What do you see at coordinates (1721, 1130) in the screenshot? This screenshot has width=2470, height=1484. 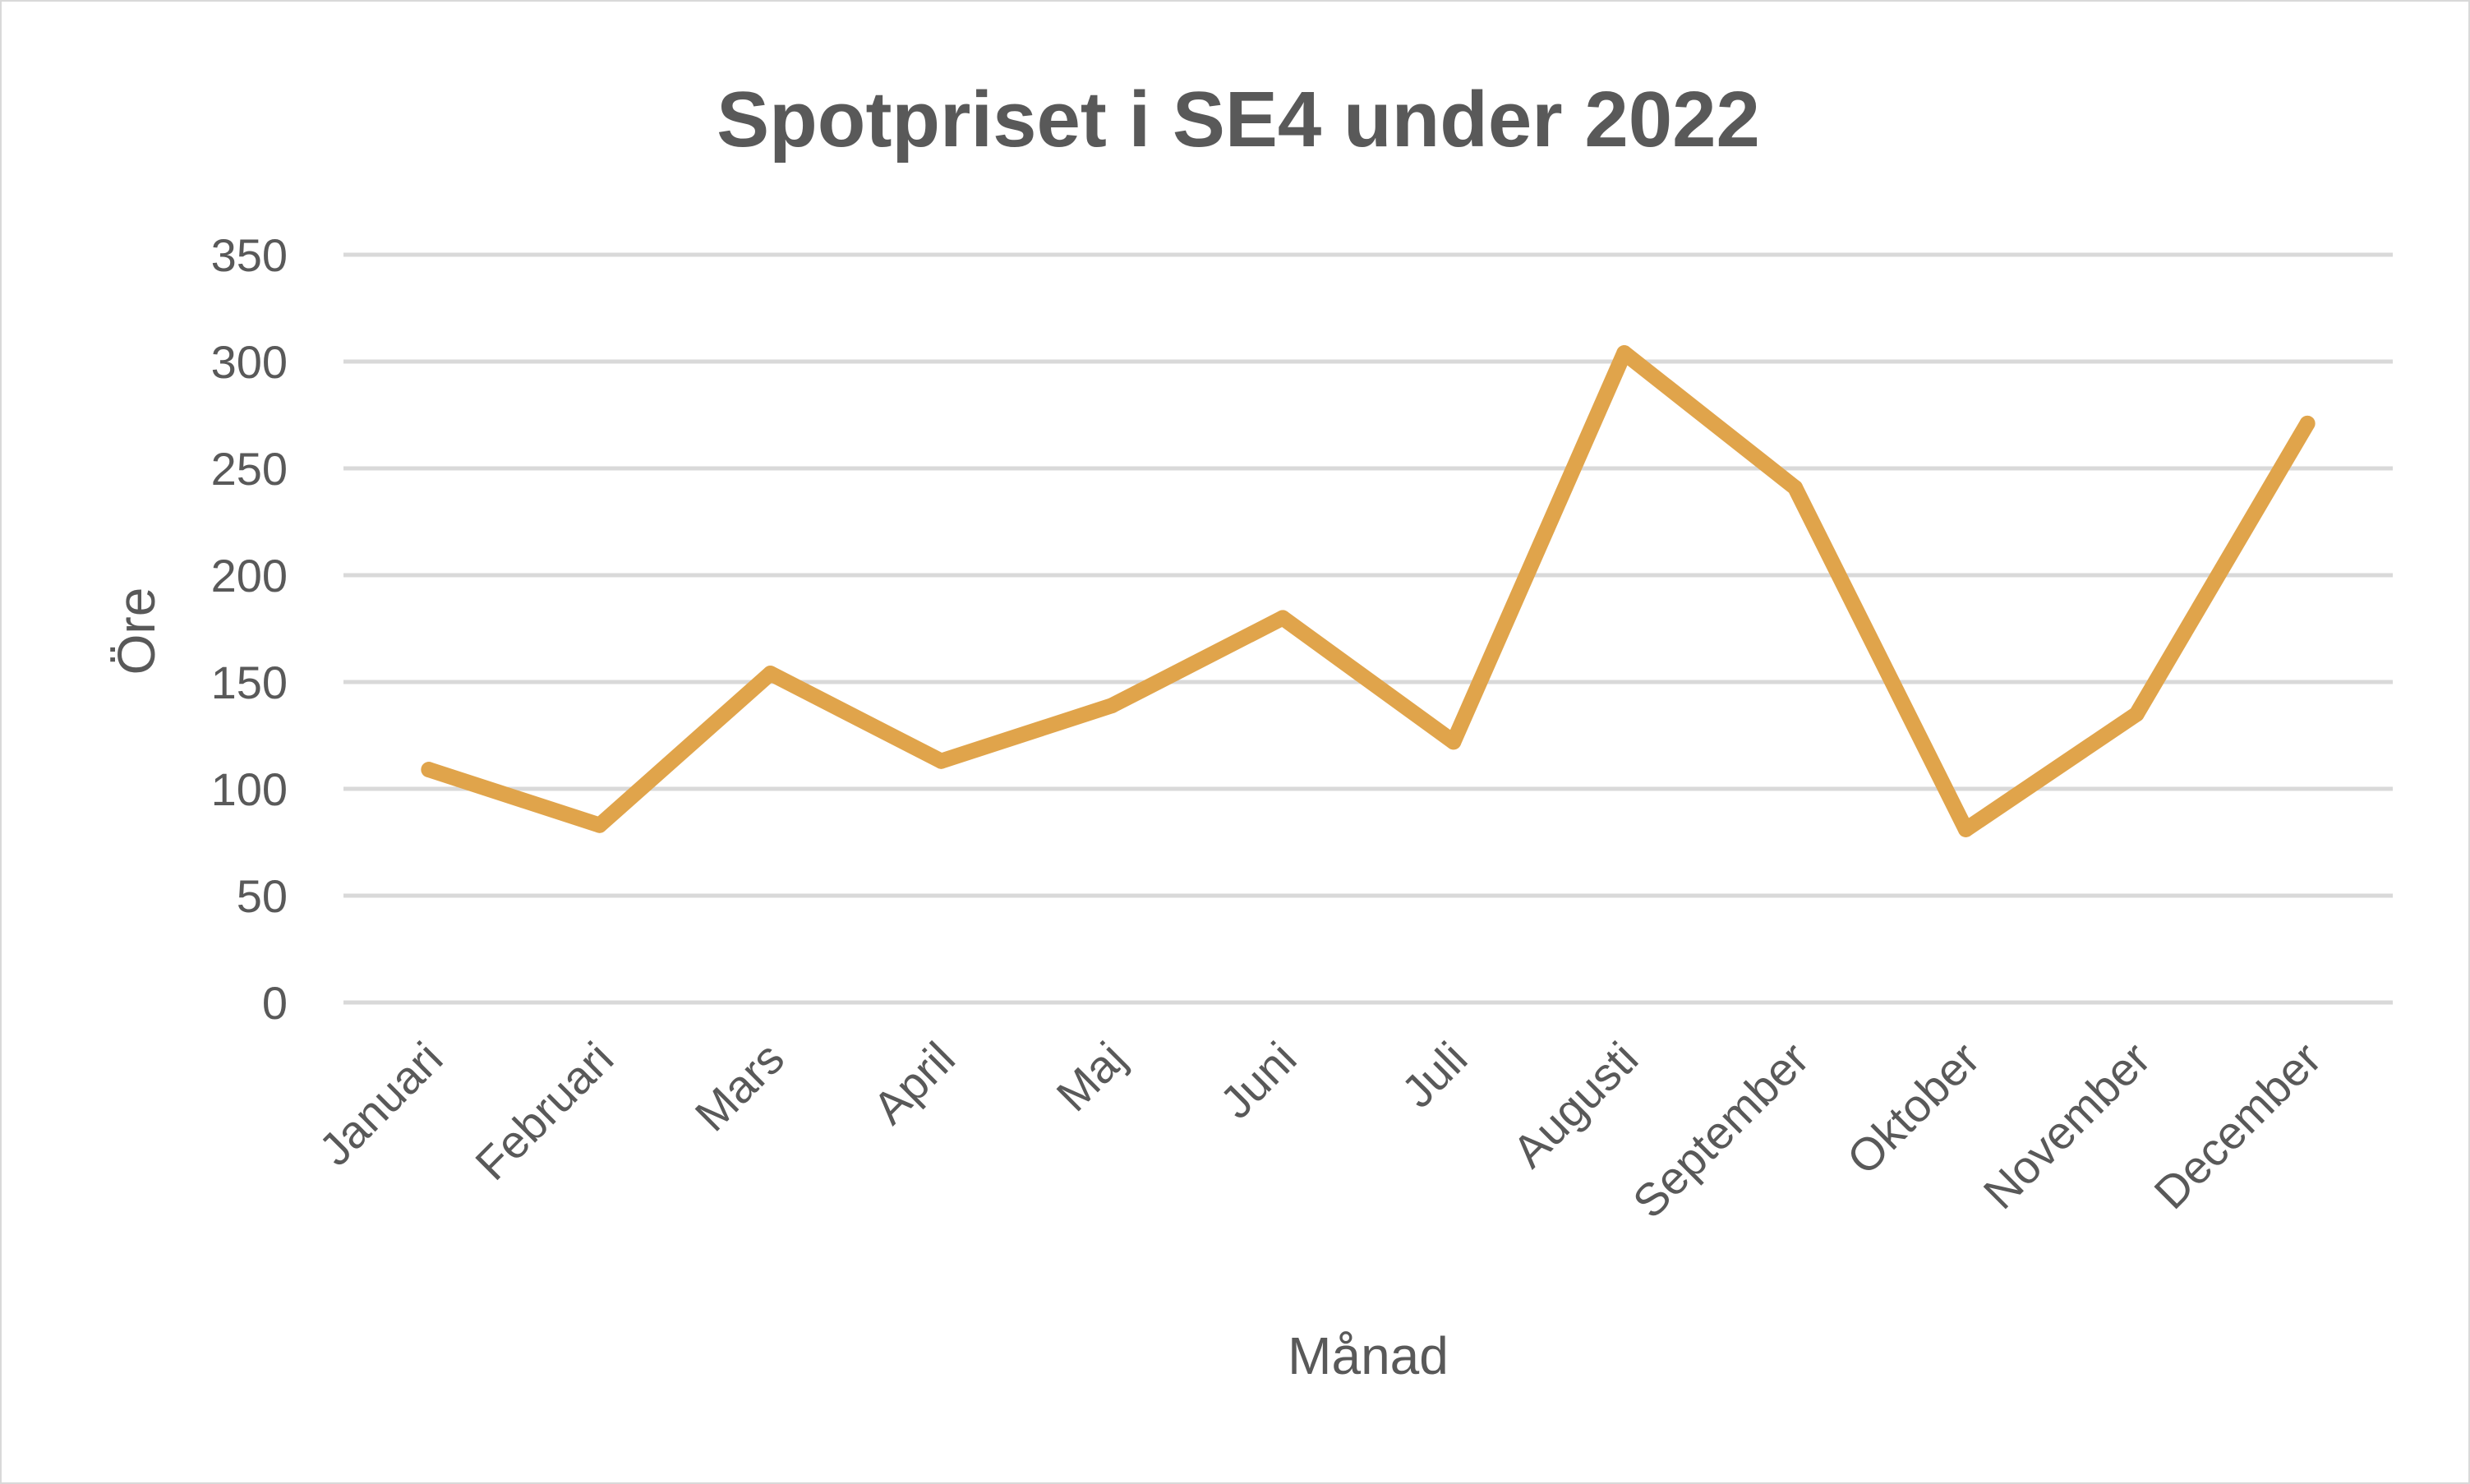 I see `x-tick-label: September` at bounding box center [1721, 1130].